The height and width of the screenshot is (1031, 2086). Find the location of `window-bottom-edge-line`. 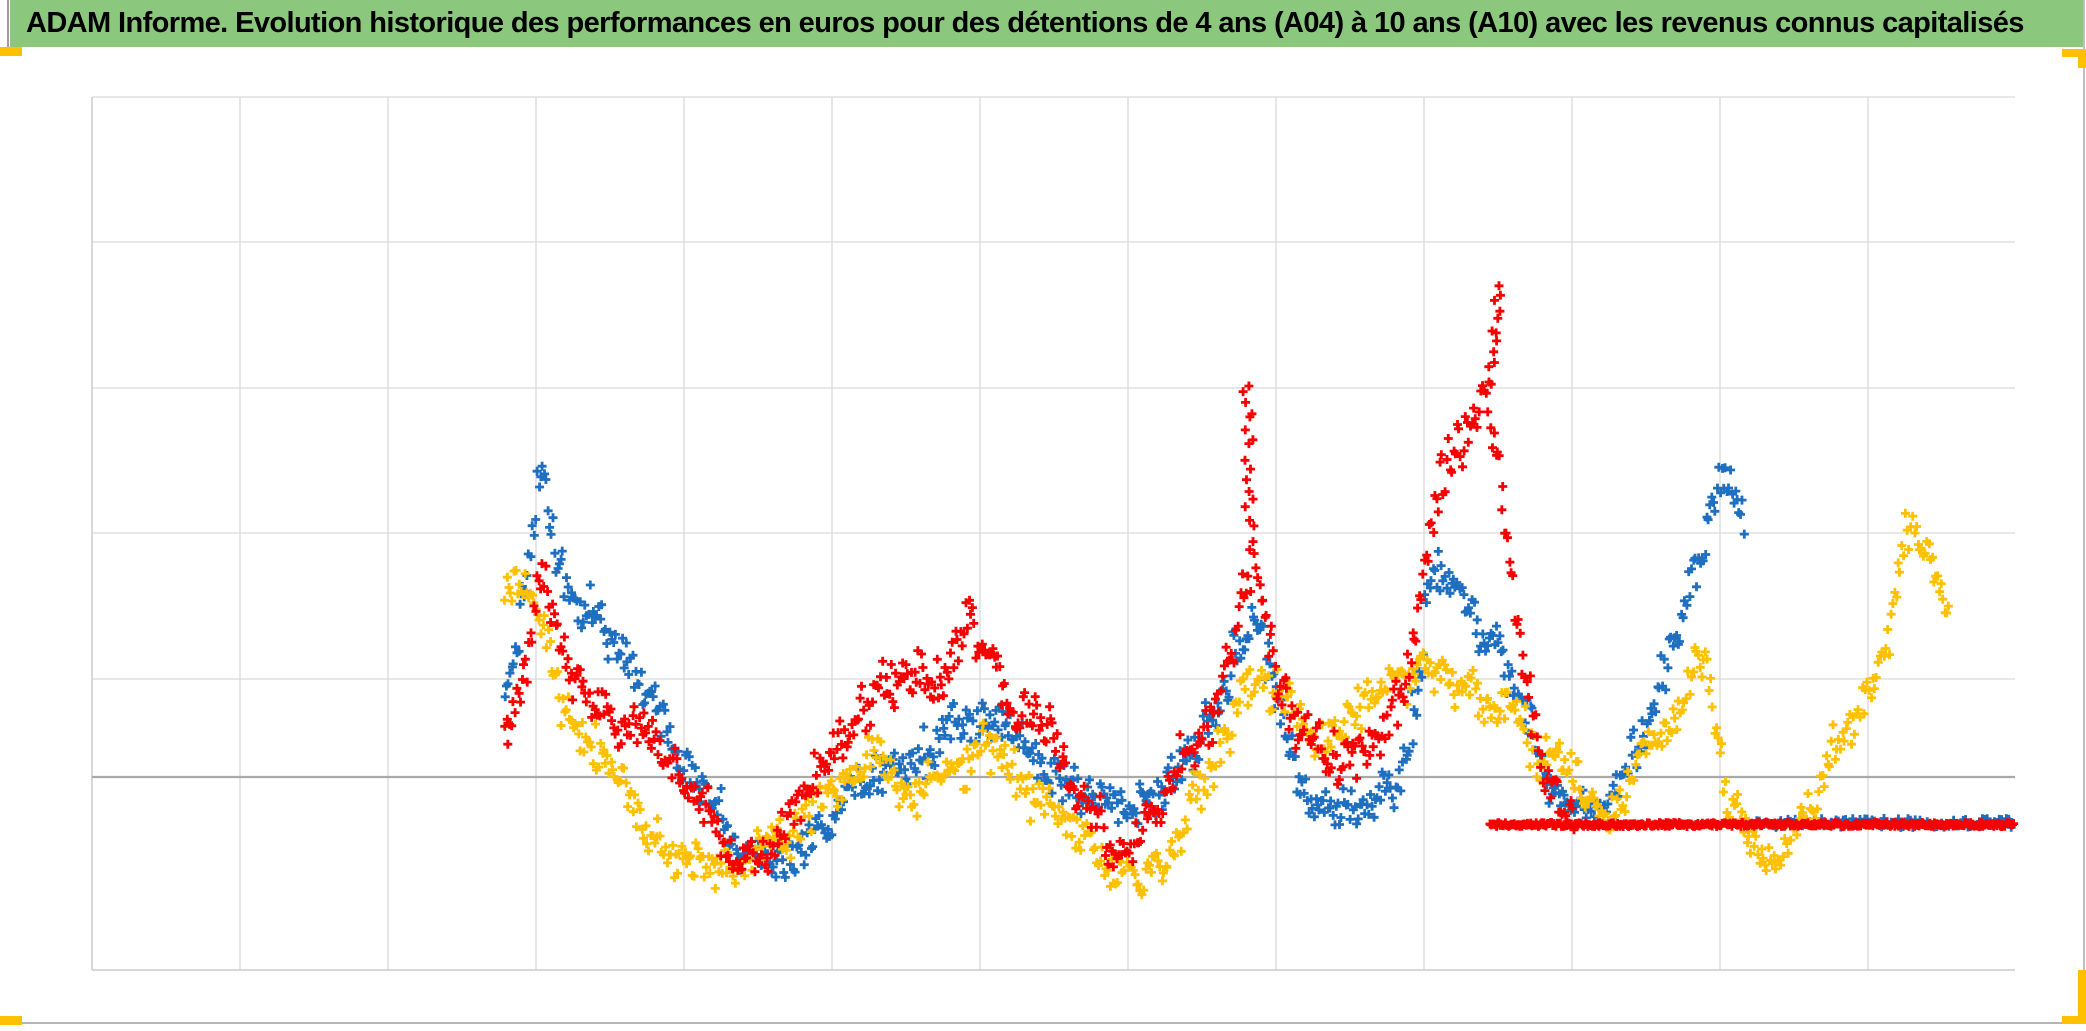

window-bottom-edge-line is located at coordinates (1043, 1023).